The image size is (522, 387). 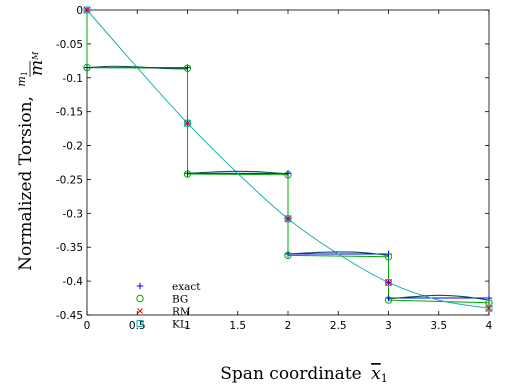 What do you see at coordinates (69, 113) in the screenshot?
I see `y-tick-label: -0.15` at bounding box center [69, 113].